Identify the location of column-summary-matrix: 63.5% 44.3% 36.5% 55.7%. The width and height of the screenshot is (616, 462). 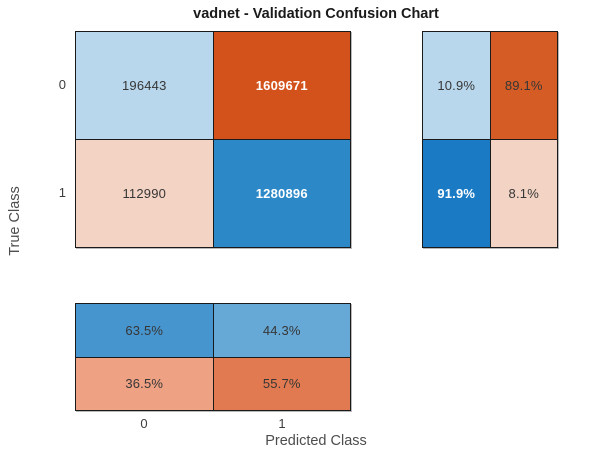
(213, 357).